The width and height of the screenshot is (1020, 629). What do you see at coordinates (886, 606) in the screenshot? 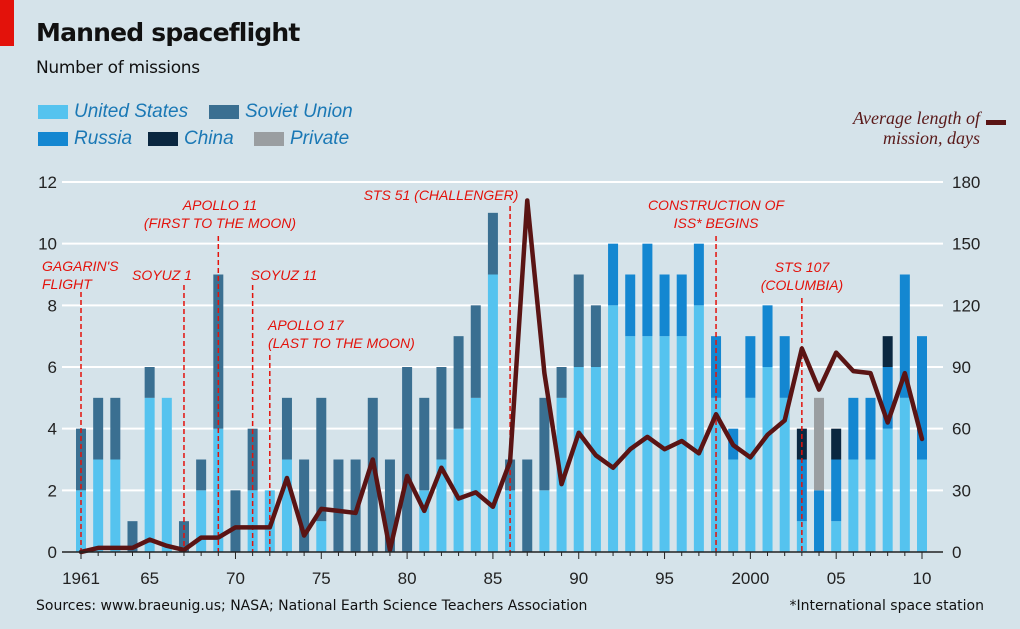
I see `footnote: *International space station` at bounding box center [886, 606].